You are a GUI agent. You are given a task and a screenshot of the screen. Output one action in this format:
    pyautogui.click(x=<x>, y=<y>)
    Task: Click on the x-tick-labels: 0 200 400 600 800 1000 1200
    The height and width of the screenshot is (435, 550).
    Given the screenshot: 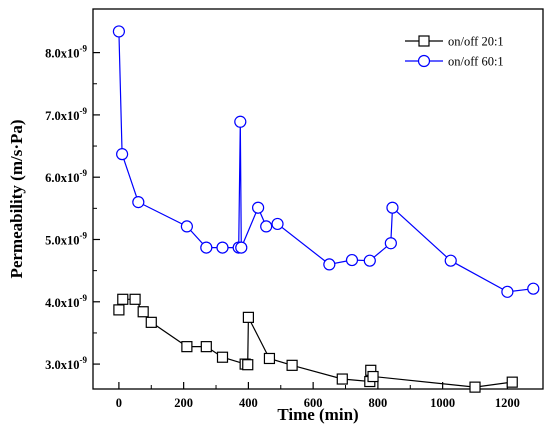 What is the action you would take?
    pyautogui.click(x=318, y=403)
    